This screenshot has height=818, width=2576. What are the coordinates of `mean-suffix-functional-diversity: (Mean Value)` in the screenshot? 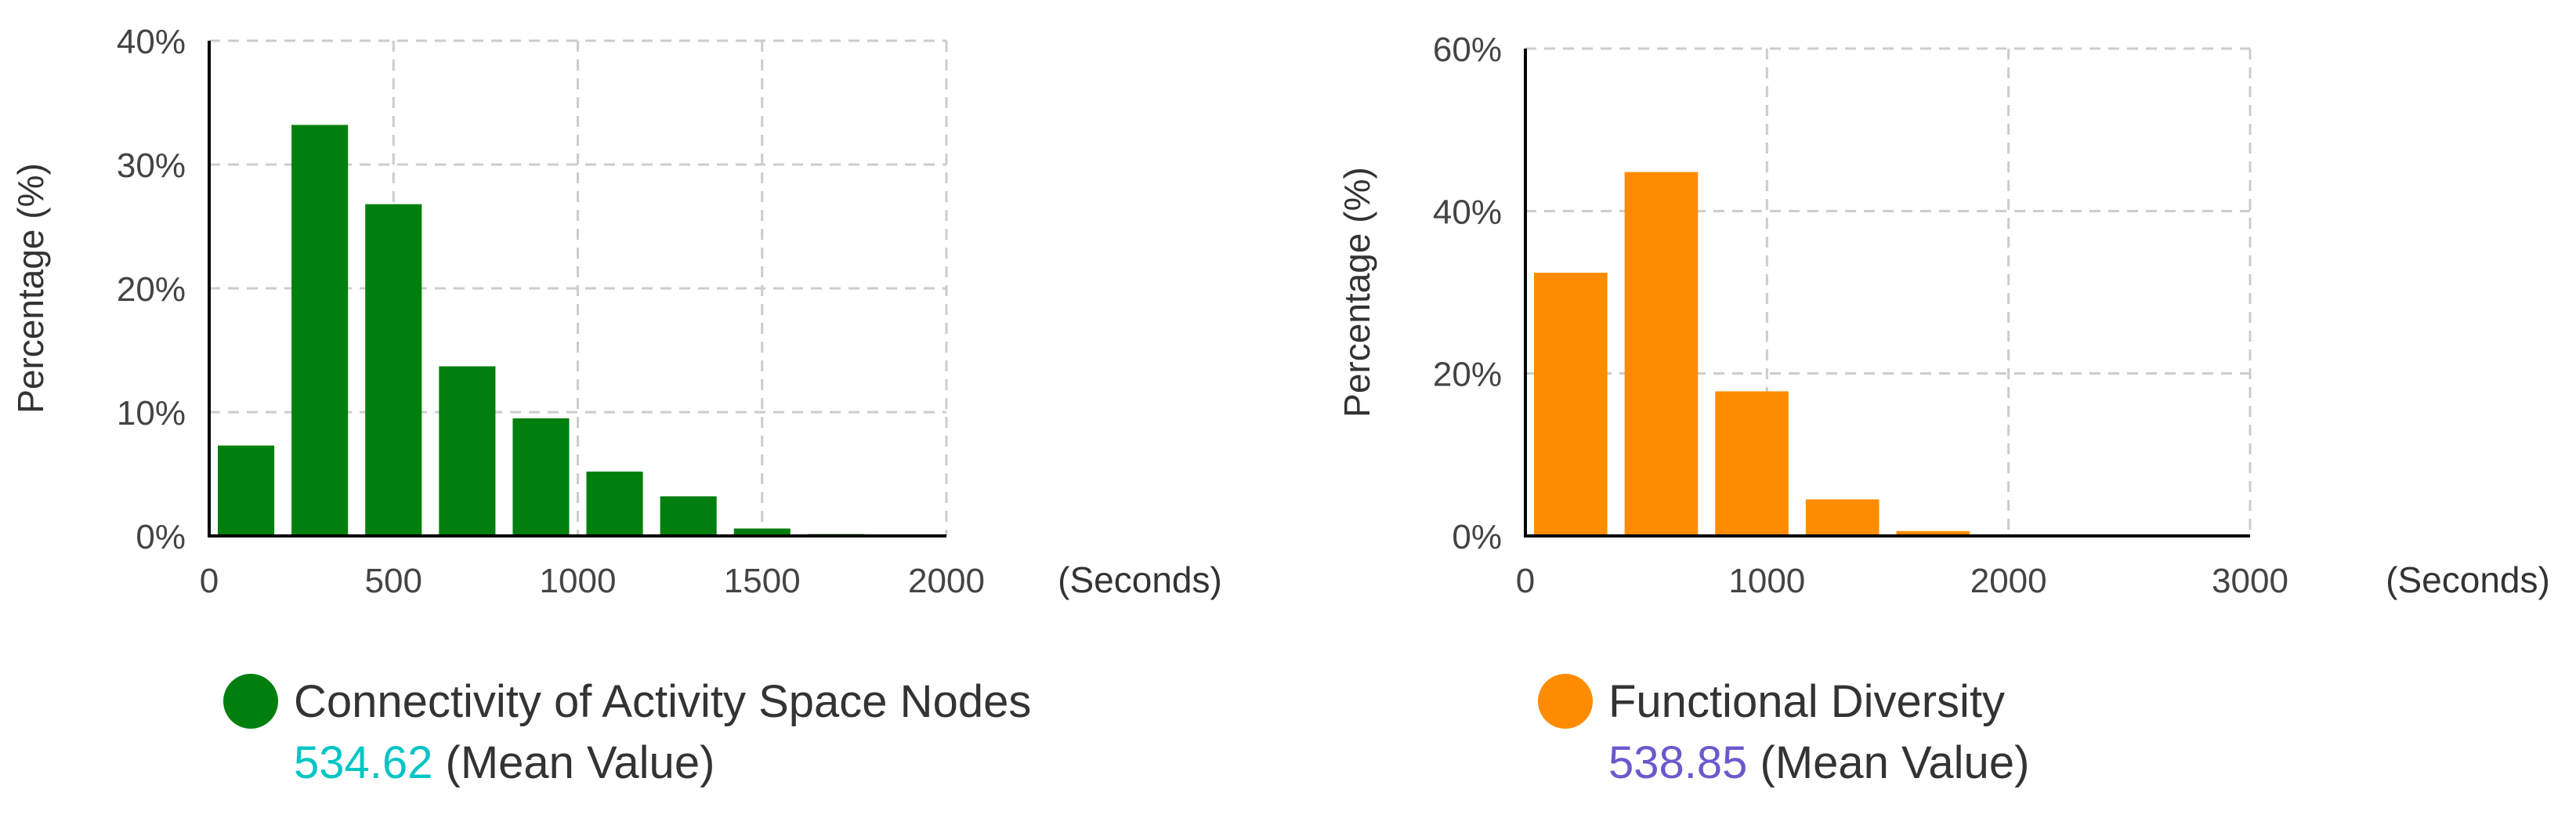 It's located at (1888, 762).